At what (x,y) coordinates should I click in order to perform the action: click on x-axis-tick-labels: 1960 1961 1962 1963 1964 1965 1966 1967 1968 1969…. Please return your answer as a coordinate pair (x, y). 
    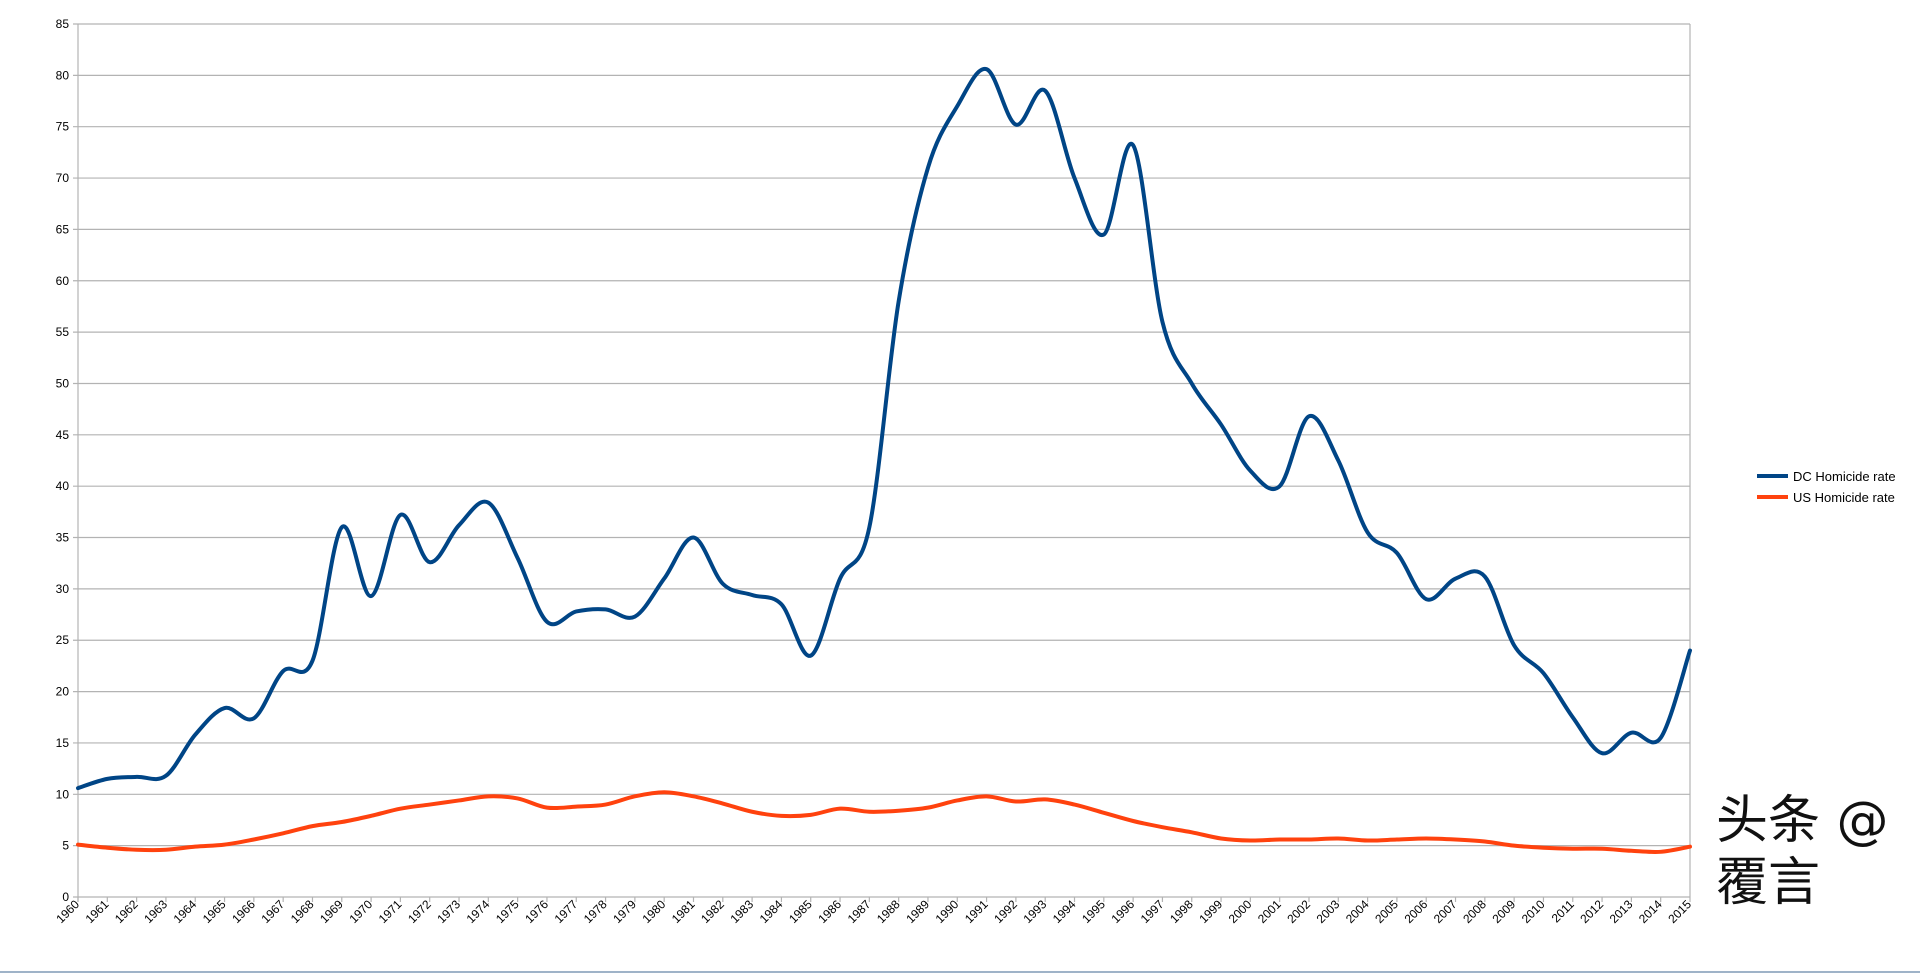
    Looking at the image, I should click on (873, 911).